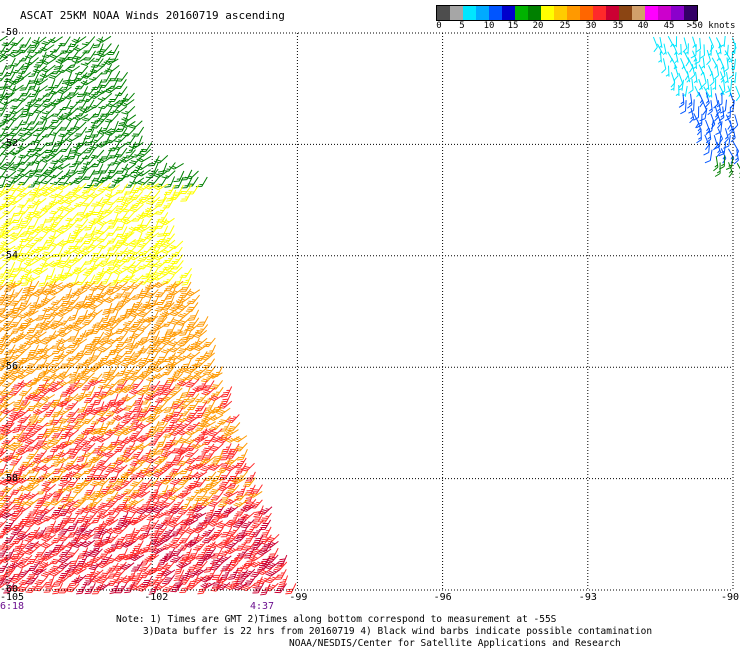 Image resolution: width=740 pixels, height=650 pixels. I want to click on map-title: ASCAT 25KM NOAA Winds 20160719 ascending, so click(152, 15).